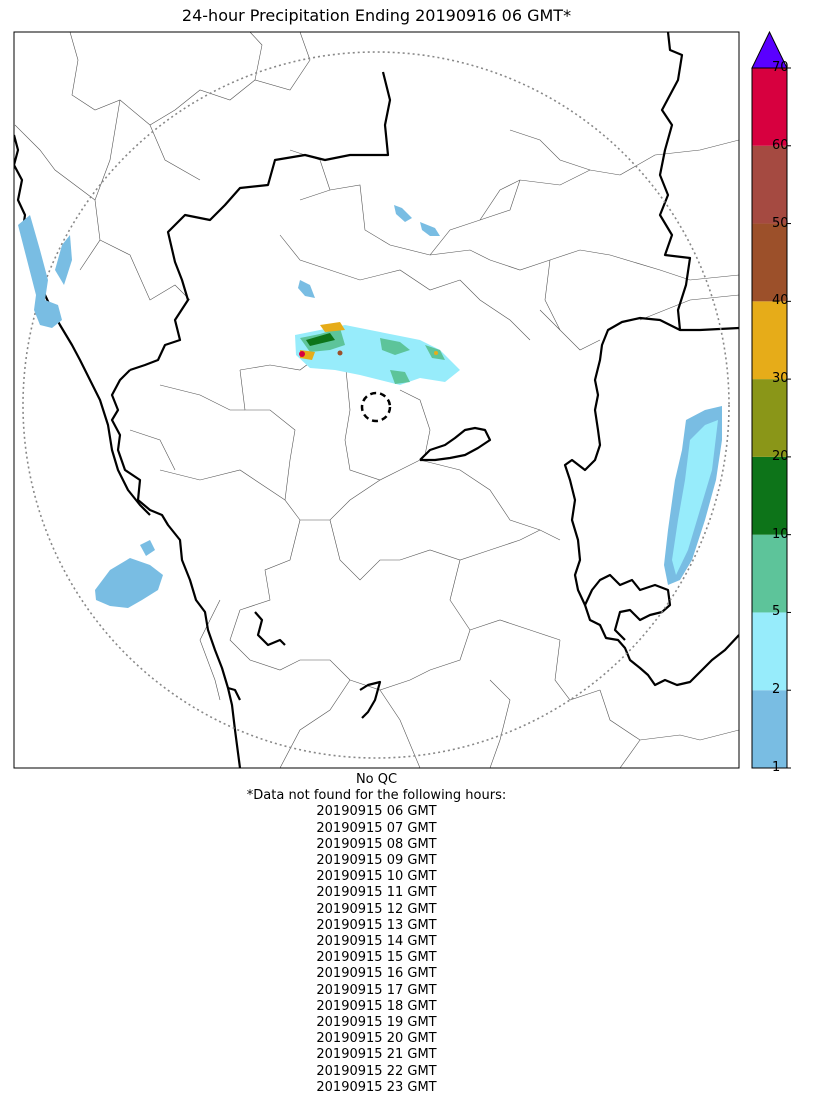  What do you see at coordinates (376, 925) in the screenshot?
I see `missing-hour: 20190915 13 GMT` at bounding box center [376, 925].